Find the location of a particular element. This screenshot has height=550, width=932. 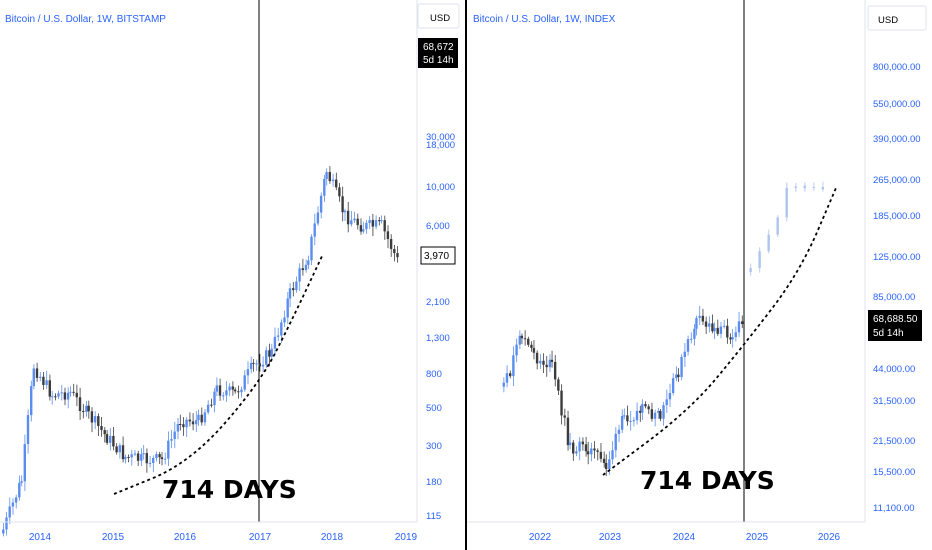

y-tick-label: 18,000 is located at coordinates (440, 145).